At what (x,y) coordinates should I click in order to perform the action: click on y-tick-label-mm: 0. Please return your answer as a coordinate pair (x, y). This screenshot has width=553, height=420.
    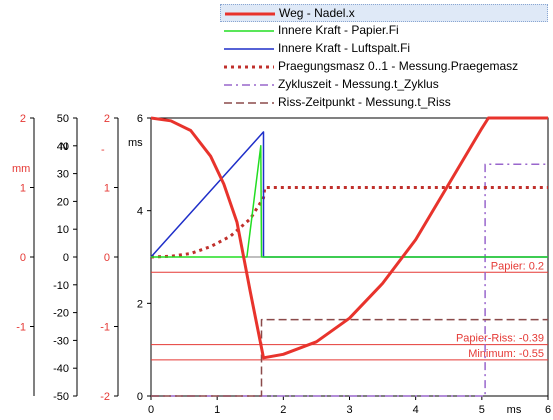
    Looking at the image, I should click on (23, 258).